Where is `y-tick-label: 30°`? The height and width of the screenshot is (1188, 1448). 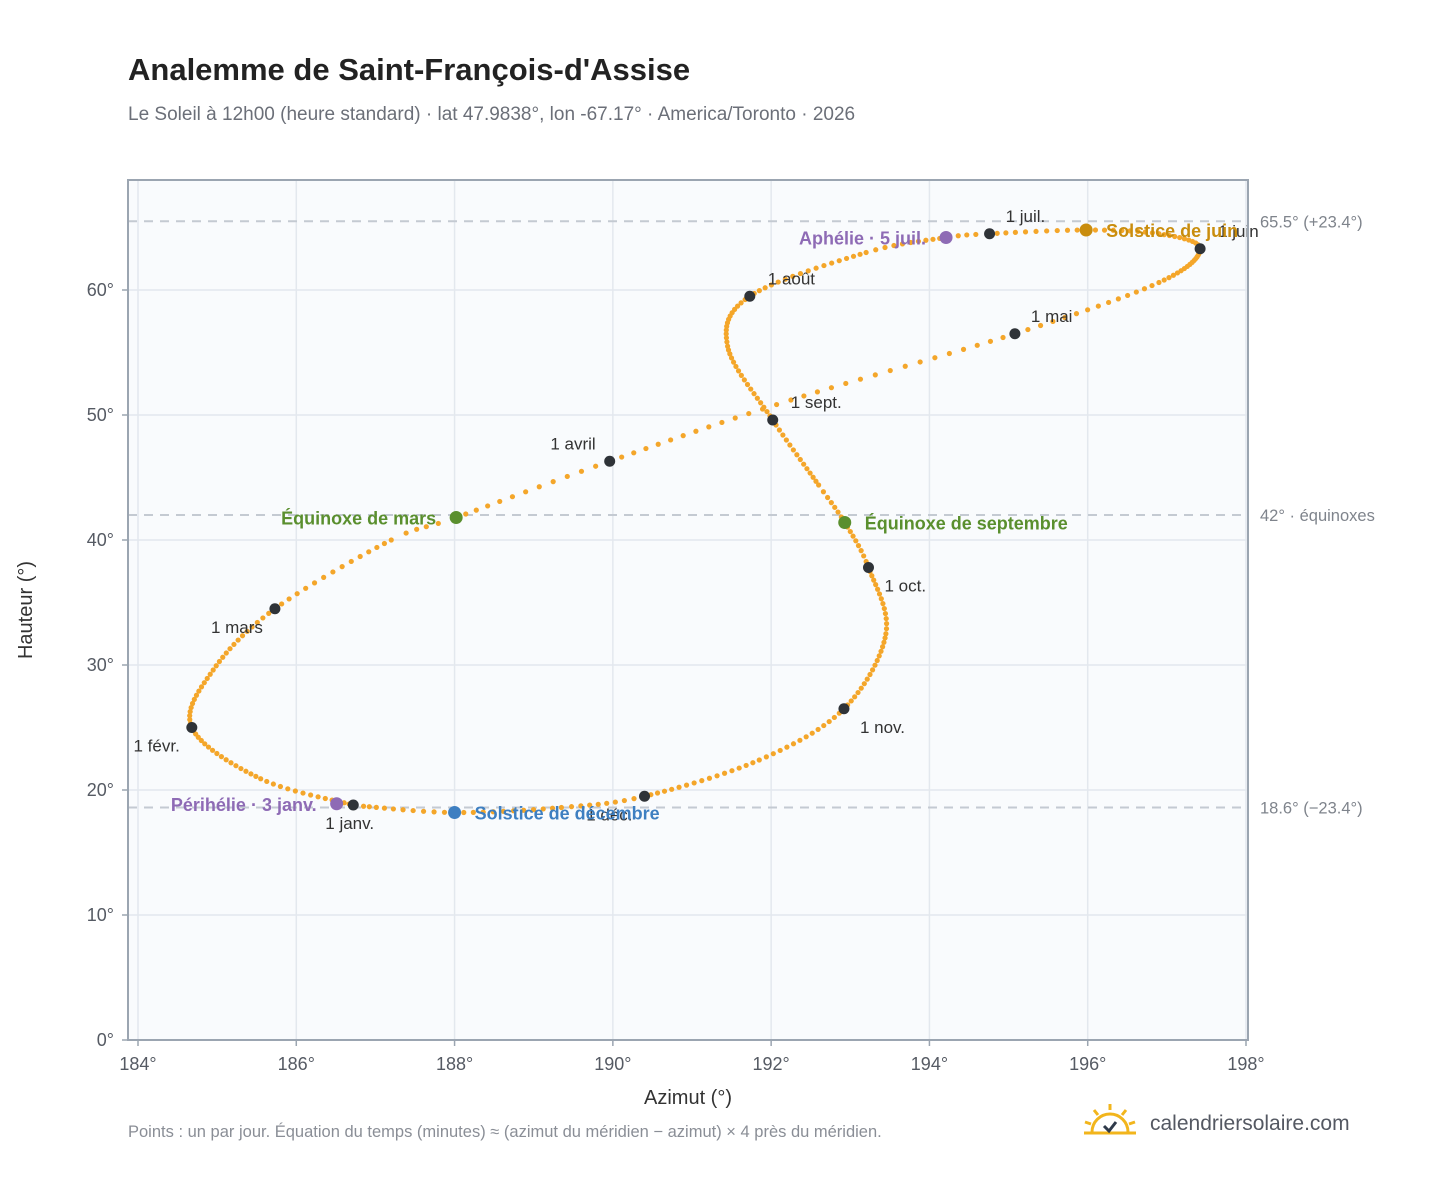 y-tick-label: 30° is located at coordinates (100, 665).